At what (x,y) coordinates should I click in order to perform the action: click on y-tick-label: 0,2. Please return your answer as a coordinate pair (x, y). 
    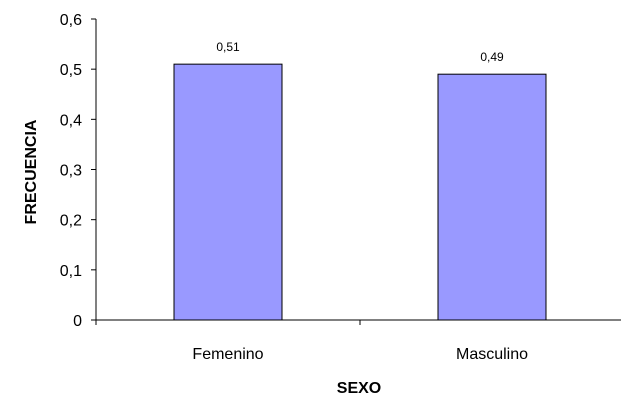
    Looking at the image, I should click on (71, 221).